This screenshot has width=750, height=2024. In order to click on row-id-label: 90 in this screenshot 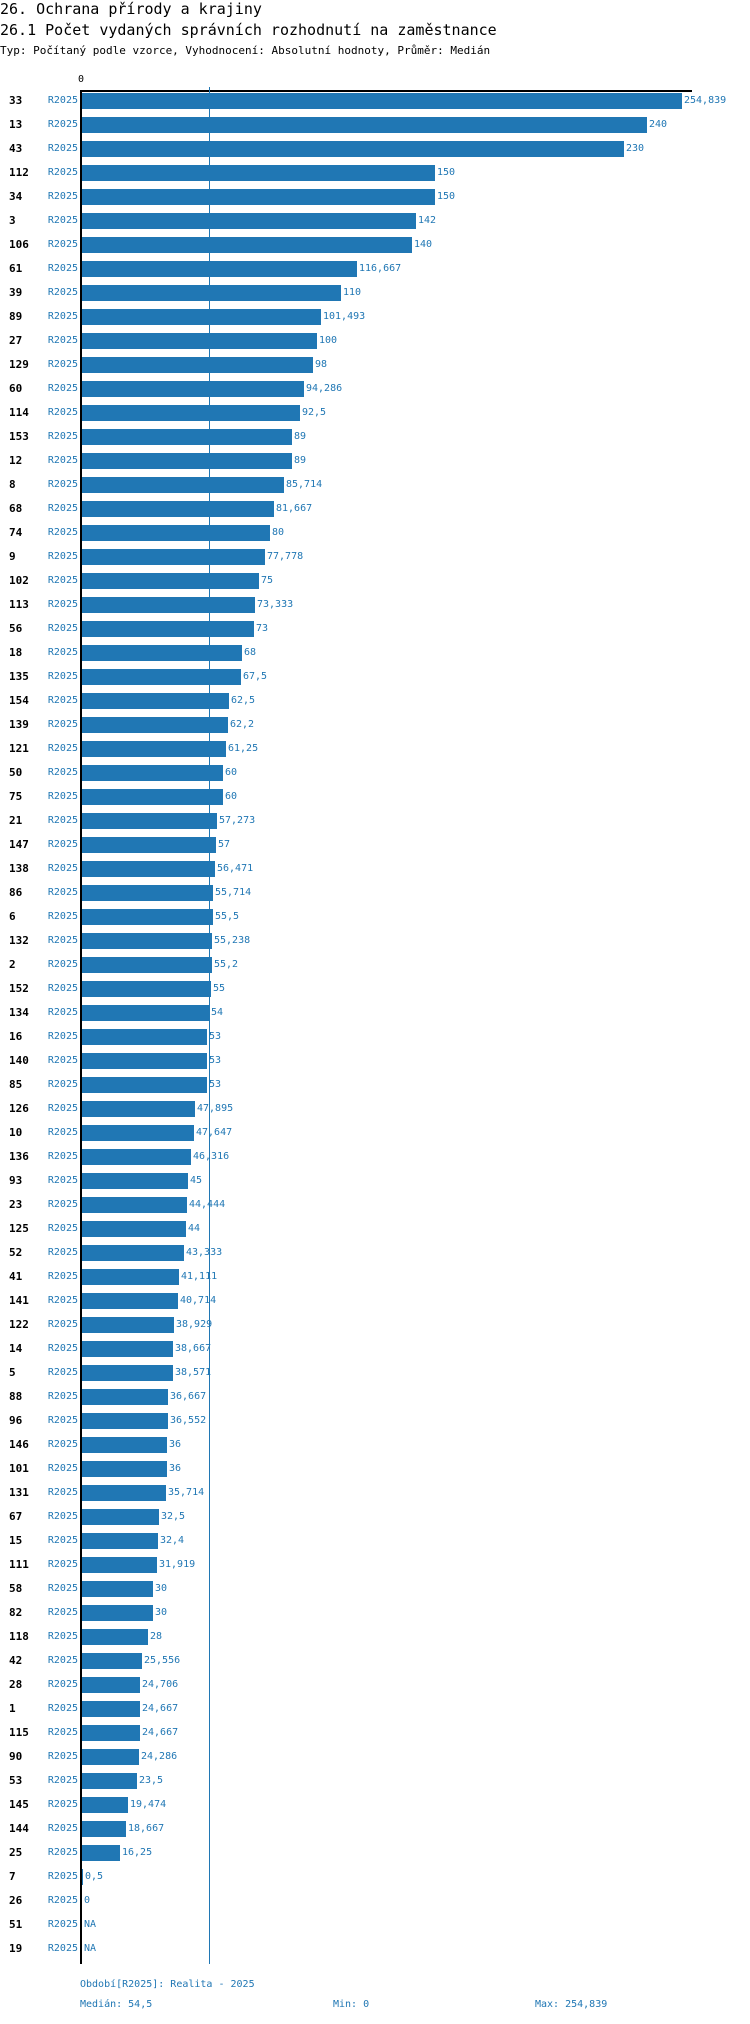, I will do `click(16, 1756)`.